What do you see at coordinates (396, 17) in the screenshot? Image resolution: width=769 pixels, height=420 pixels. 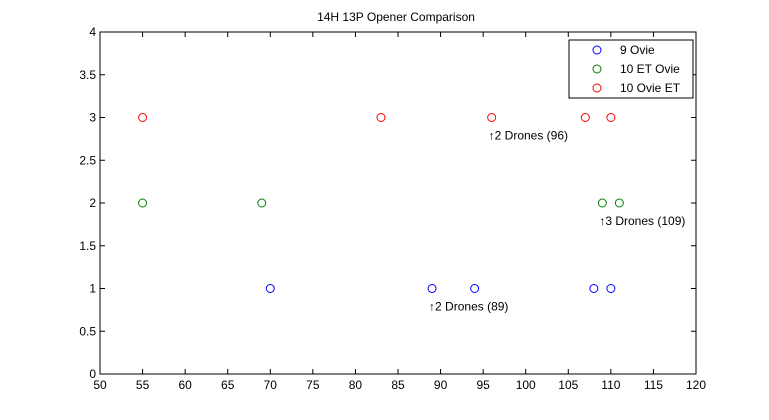 I see `chart-title: 14H 13P Opener Comparison` at bounding box center [396, 17].